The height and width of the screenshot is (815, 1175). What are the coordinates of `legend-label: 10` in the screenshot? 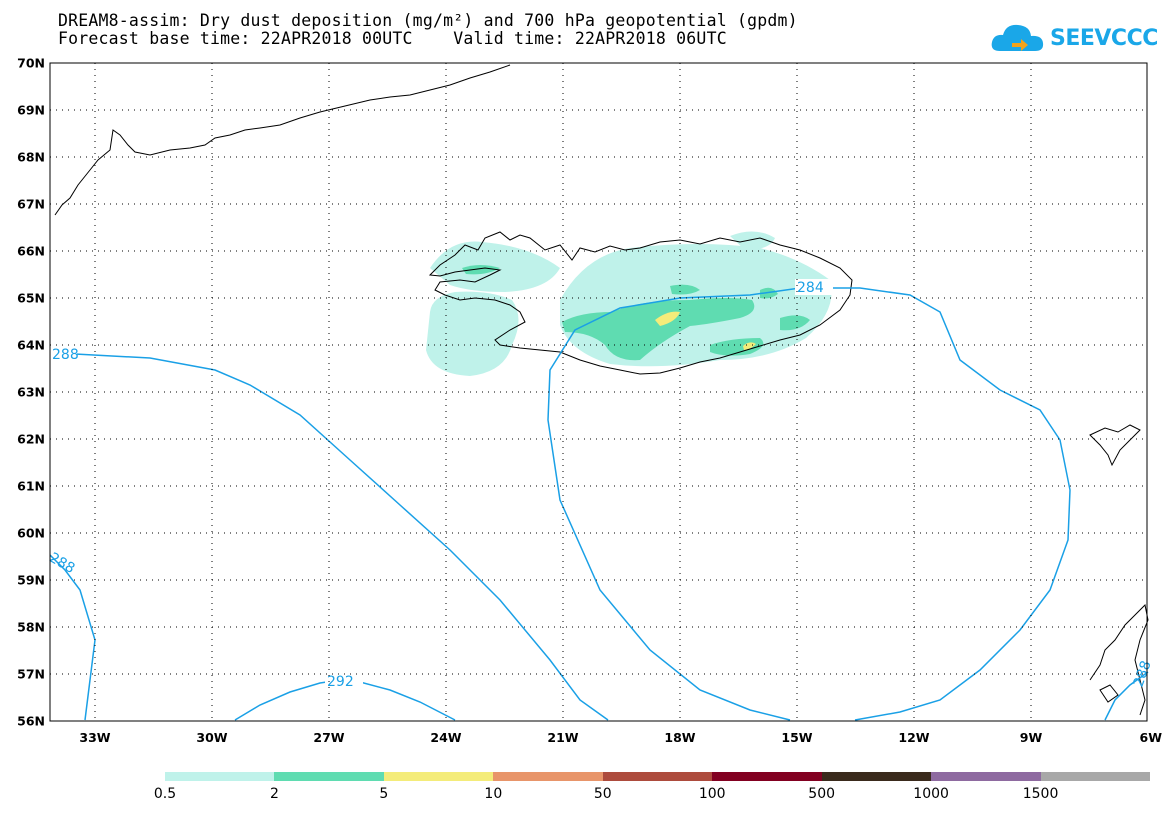 It's located at (493, 794).